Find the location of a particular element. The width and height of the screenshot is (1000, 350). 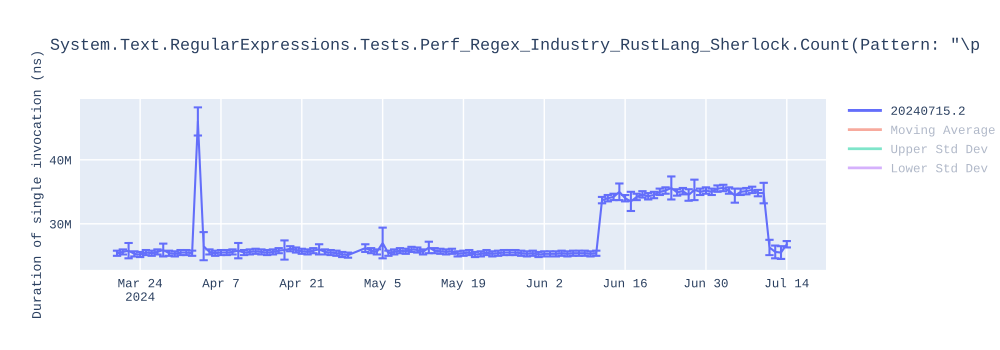

x-tick-label: Jul 14 is located at coordinates (787, 283).